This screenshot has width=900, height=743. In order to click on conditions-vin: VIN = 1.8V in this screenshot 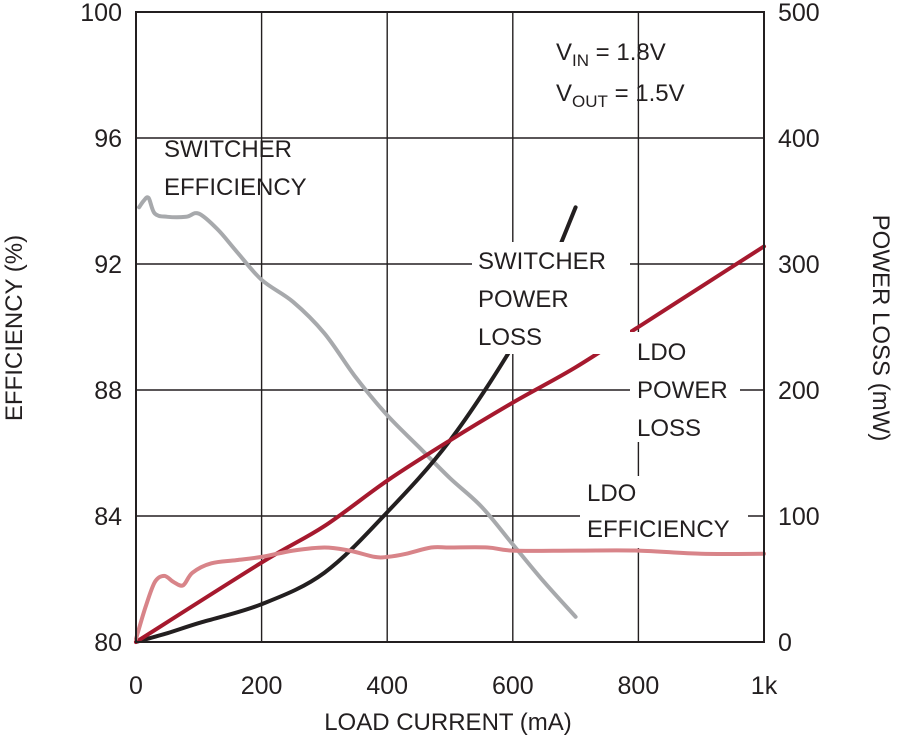, I will do `click(611, 54)`.